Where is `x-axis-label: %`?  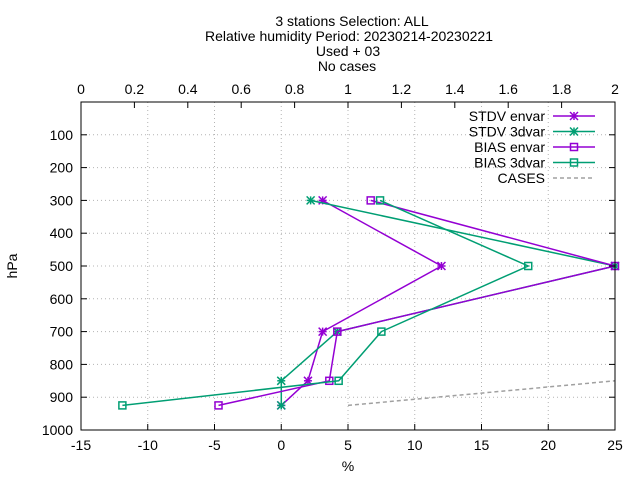
x-axis-label: % is located at coordinates (348, 466).